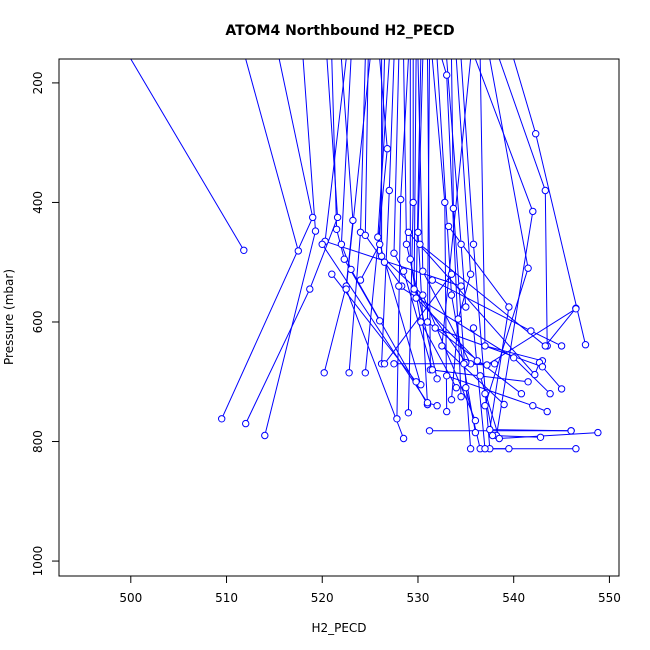 This screenshot has height=650, width=650. I want to click on x-axis: 500 510 520 530 540 550, so click(370, 590).